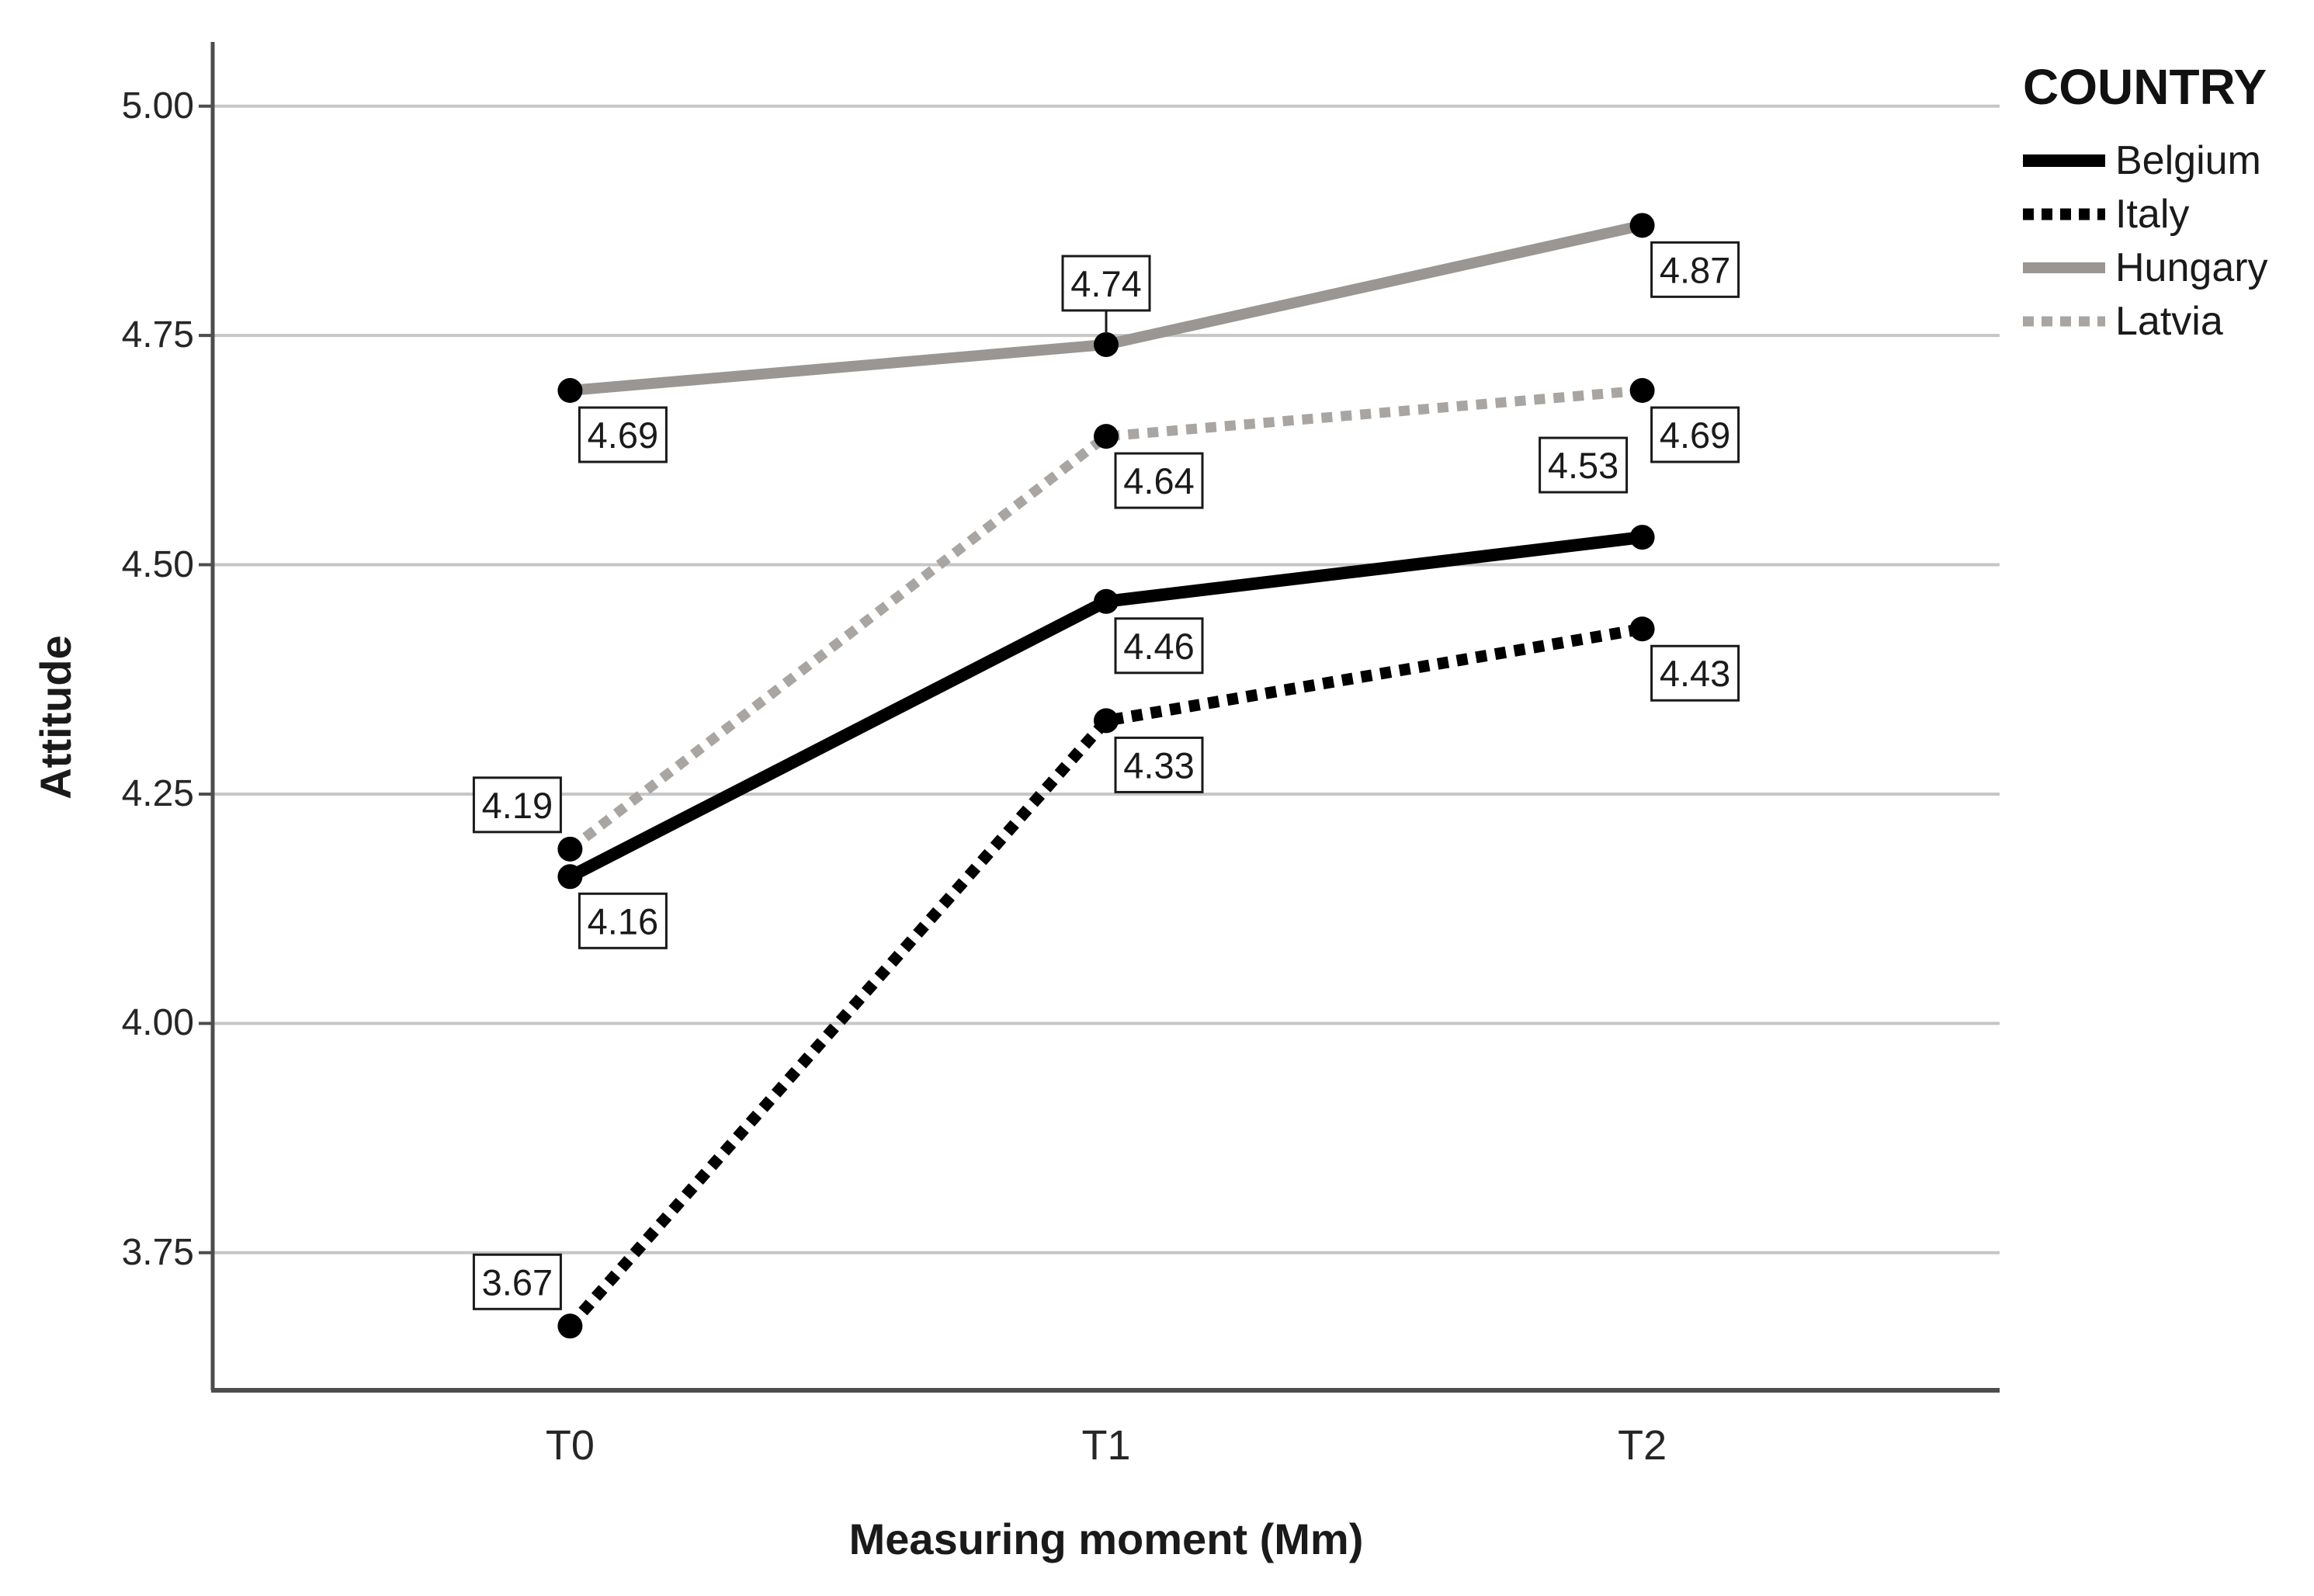  Describe the element at coordinates (2152, 214) in the screenshot. I see `legend-label: Italy` at that location.